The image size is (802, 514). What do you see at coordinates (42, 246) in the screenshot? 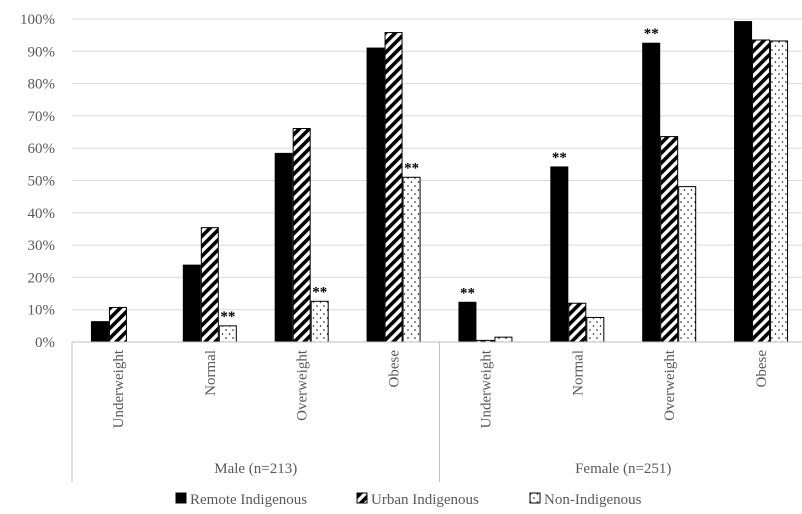
I see `y-tick-label: 30%` at bounding box center [42, 246].